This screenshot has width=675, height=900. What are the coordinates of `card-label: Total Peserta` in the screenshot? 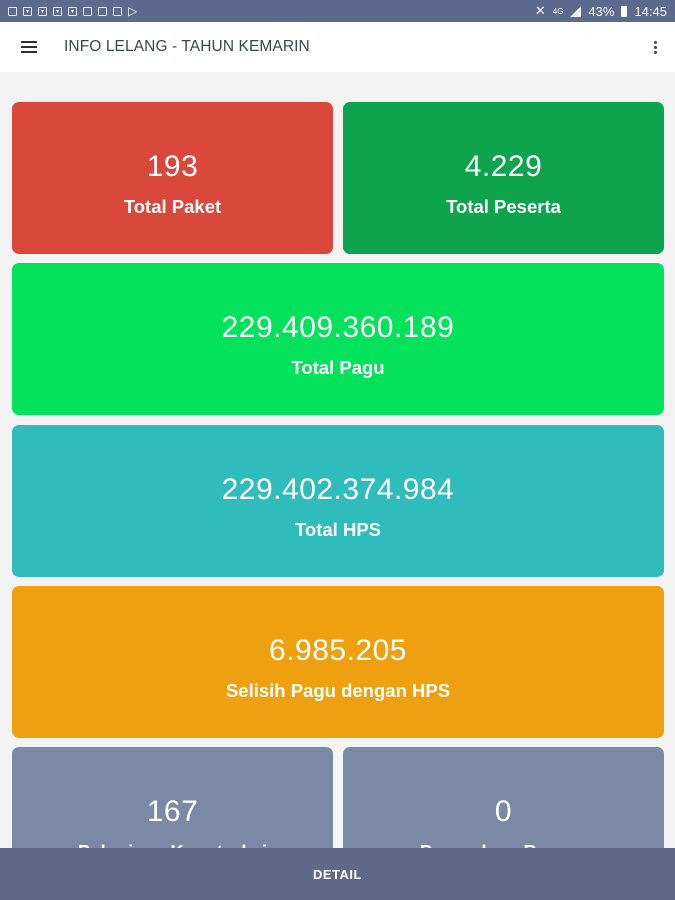 It's located at (503, 206).